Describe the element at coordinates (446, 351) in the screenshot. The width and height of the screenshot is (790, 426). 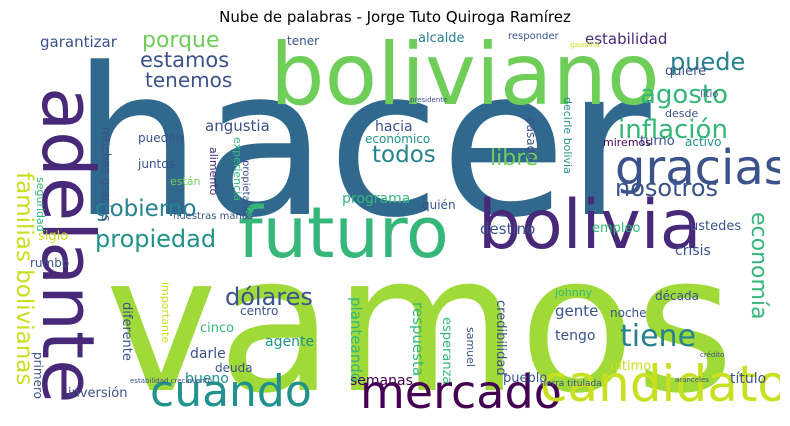
I see `word-esperanza: esperanza` at that location.